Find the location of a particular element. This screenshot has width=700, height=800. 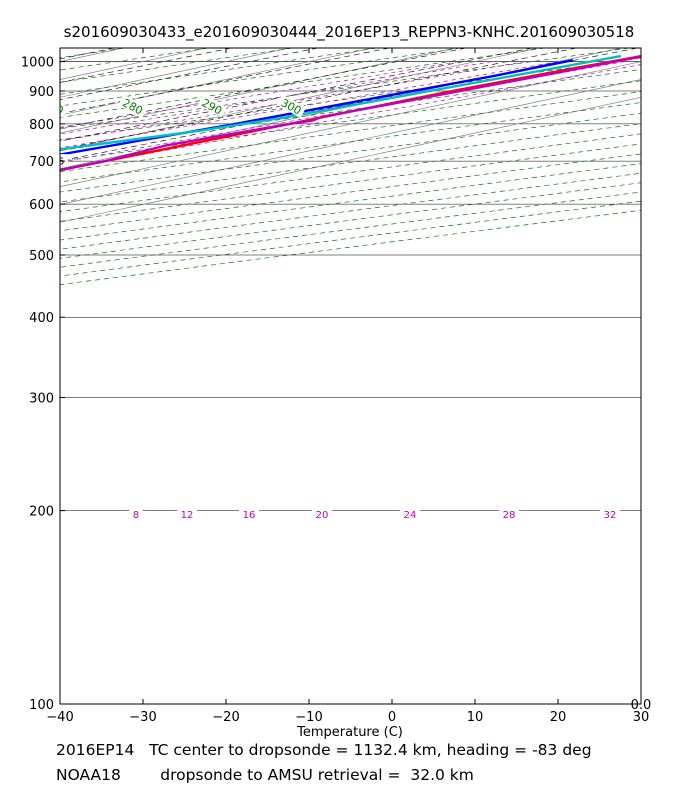

moist-adiabat-label: 28 is located at coordinates (509, 515).